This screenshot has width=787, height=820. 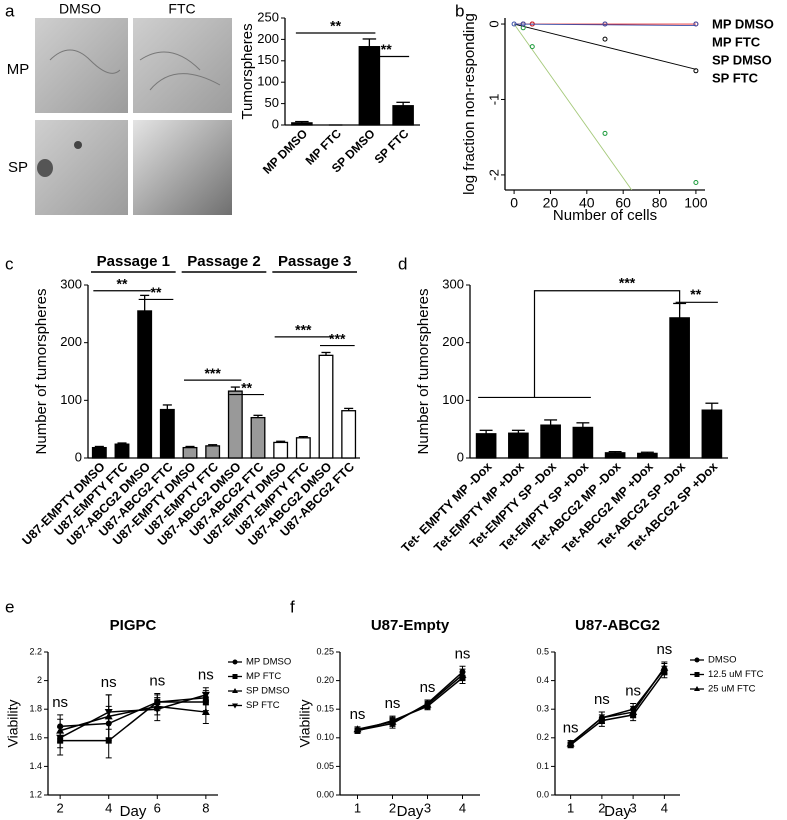 I want to click on y-tick-label: 0.0, so click(x=542, y=794).